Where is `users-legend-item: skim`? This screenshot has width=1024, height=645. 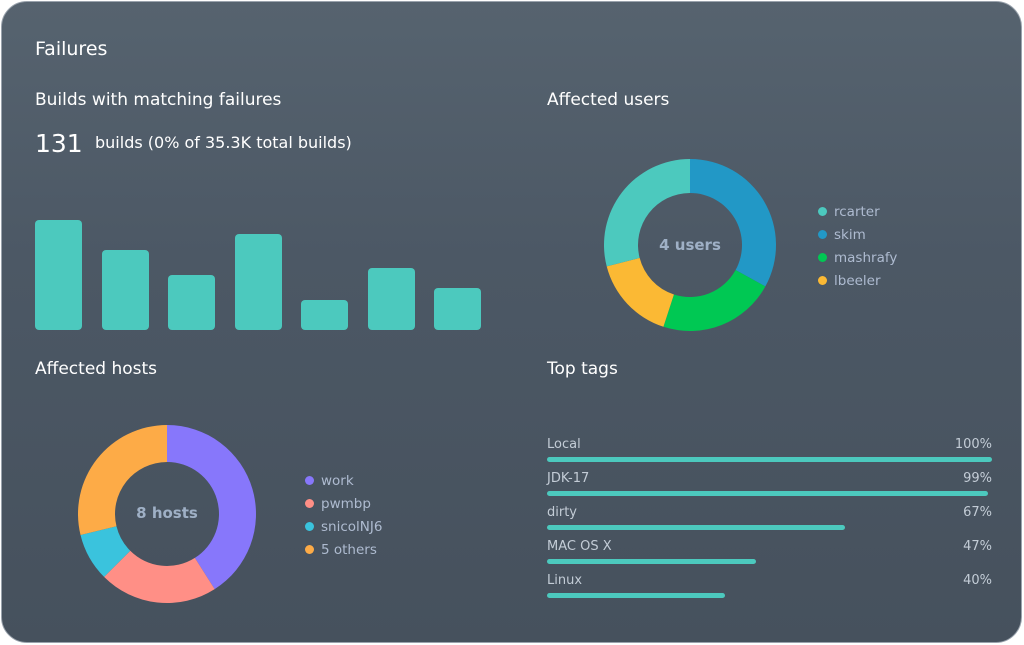
users-legend-item: skim is located at coordinates (857, 234).